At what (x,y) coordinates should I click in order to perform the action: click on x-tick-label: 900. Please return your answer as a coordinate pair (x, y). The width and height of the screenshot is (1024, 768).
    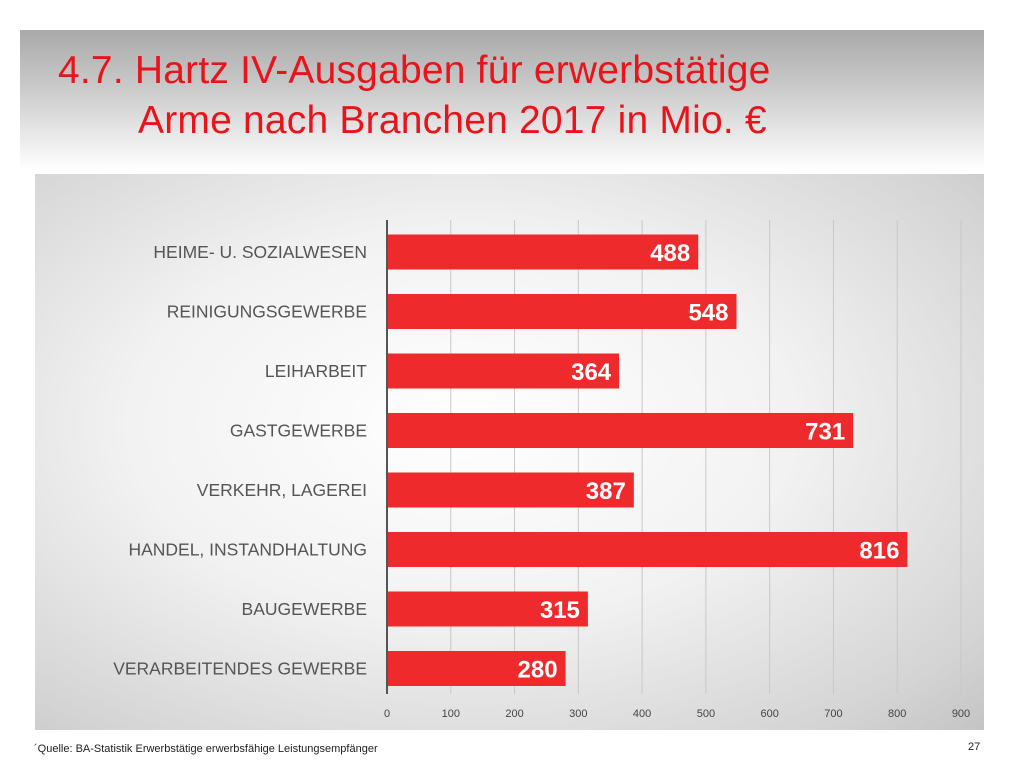
    Looking at the image, I should click on (961, 714).